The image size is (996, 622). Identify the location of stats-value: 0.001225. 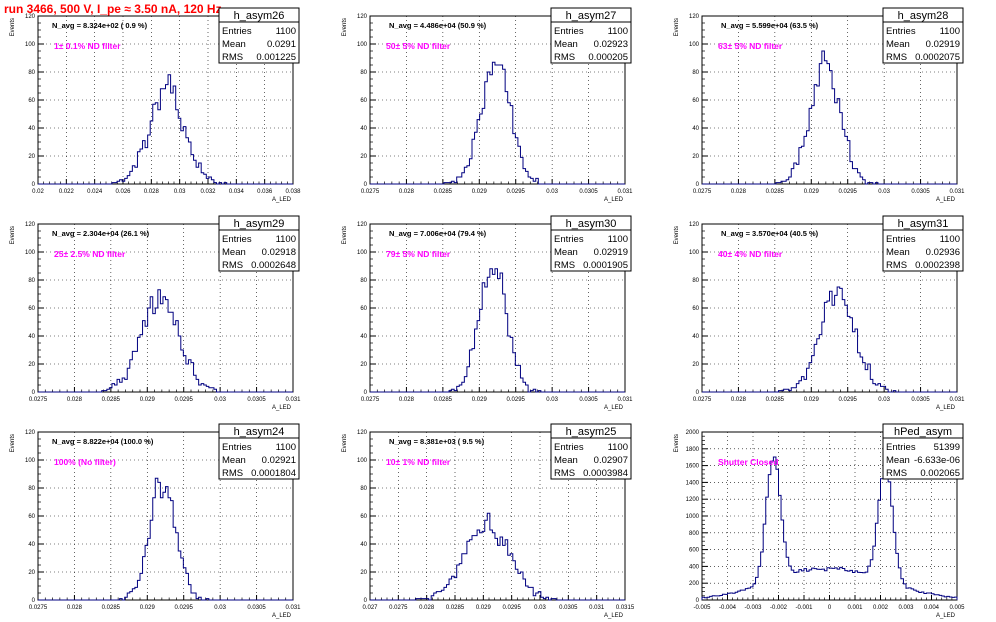
(276, 57).